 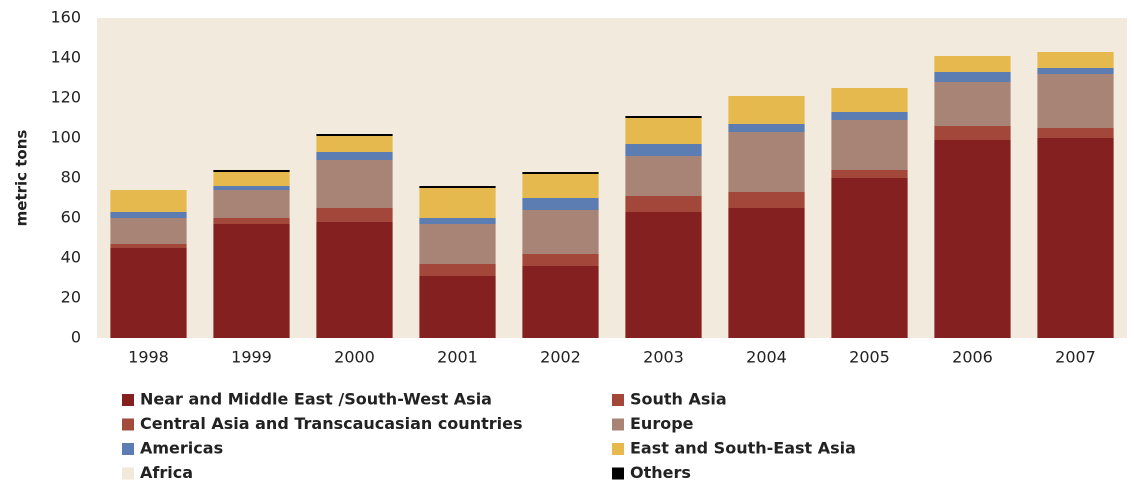 I want to click on y-tick-label: 20, so click(x=71, y=297).